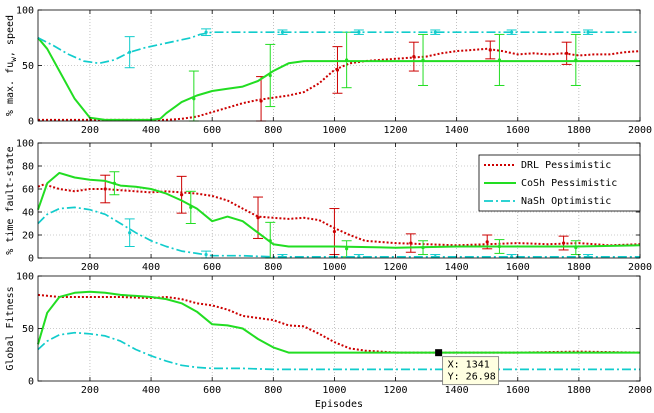 The width and height of the screenshot is (654, 413). What do you see at coordinates (28, 190) in the screenshot?
I see `y-tick-label: 60` at bounding box center [28, 190].